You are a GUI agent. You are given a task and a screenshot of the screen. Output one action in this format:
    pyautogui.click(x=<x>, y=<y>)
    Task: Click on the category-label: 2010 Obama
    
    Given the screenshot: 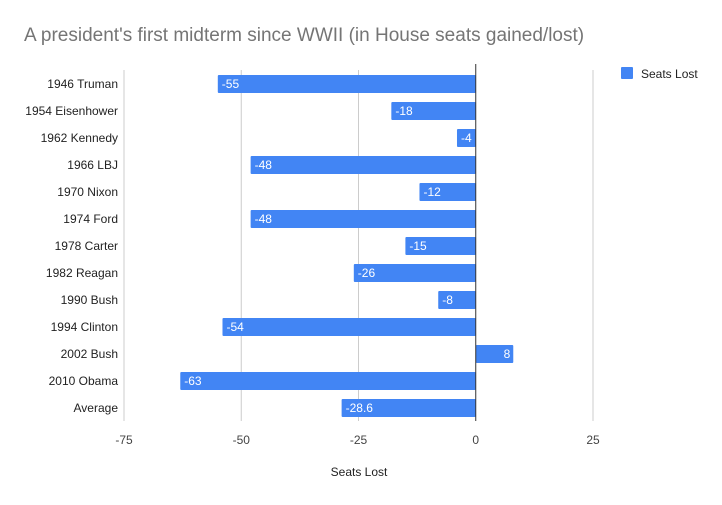 What is the action you would take?
    pyautogui.click(x=84, y=381)
    